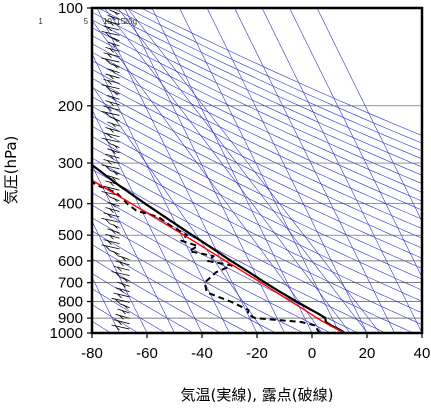 The height and width of the screenshot is (408, 431). What do you see at coordinates (70, 163) in the screenshot?
I see `y-tick-label: 300` at bounding box center [70, 163].